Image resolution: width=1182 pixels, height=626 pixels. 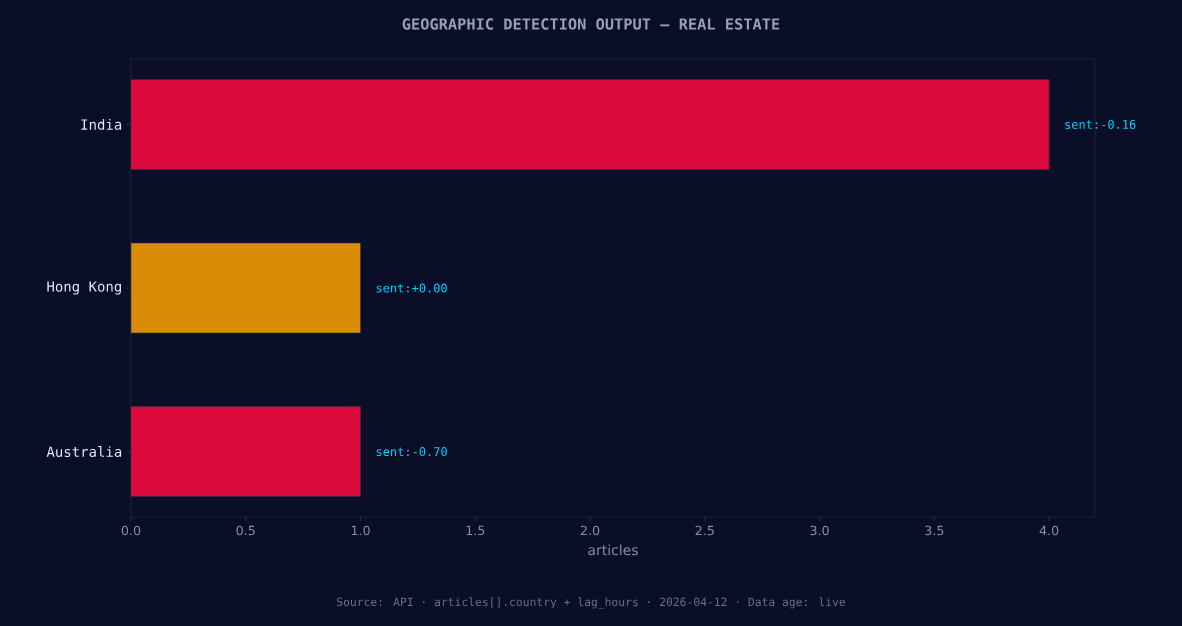 I want to click on x-tick-label: 3.5, so click(x=934, y=530).